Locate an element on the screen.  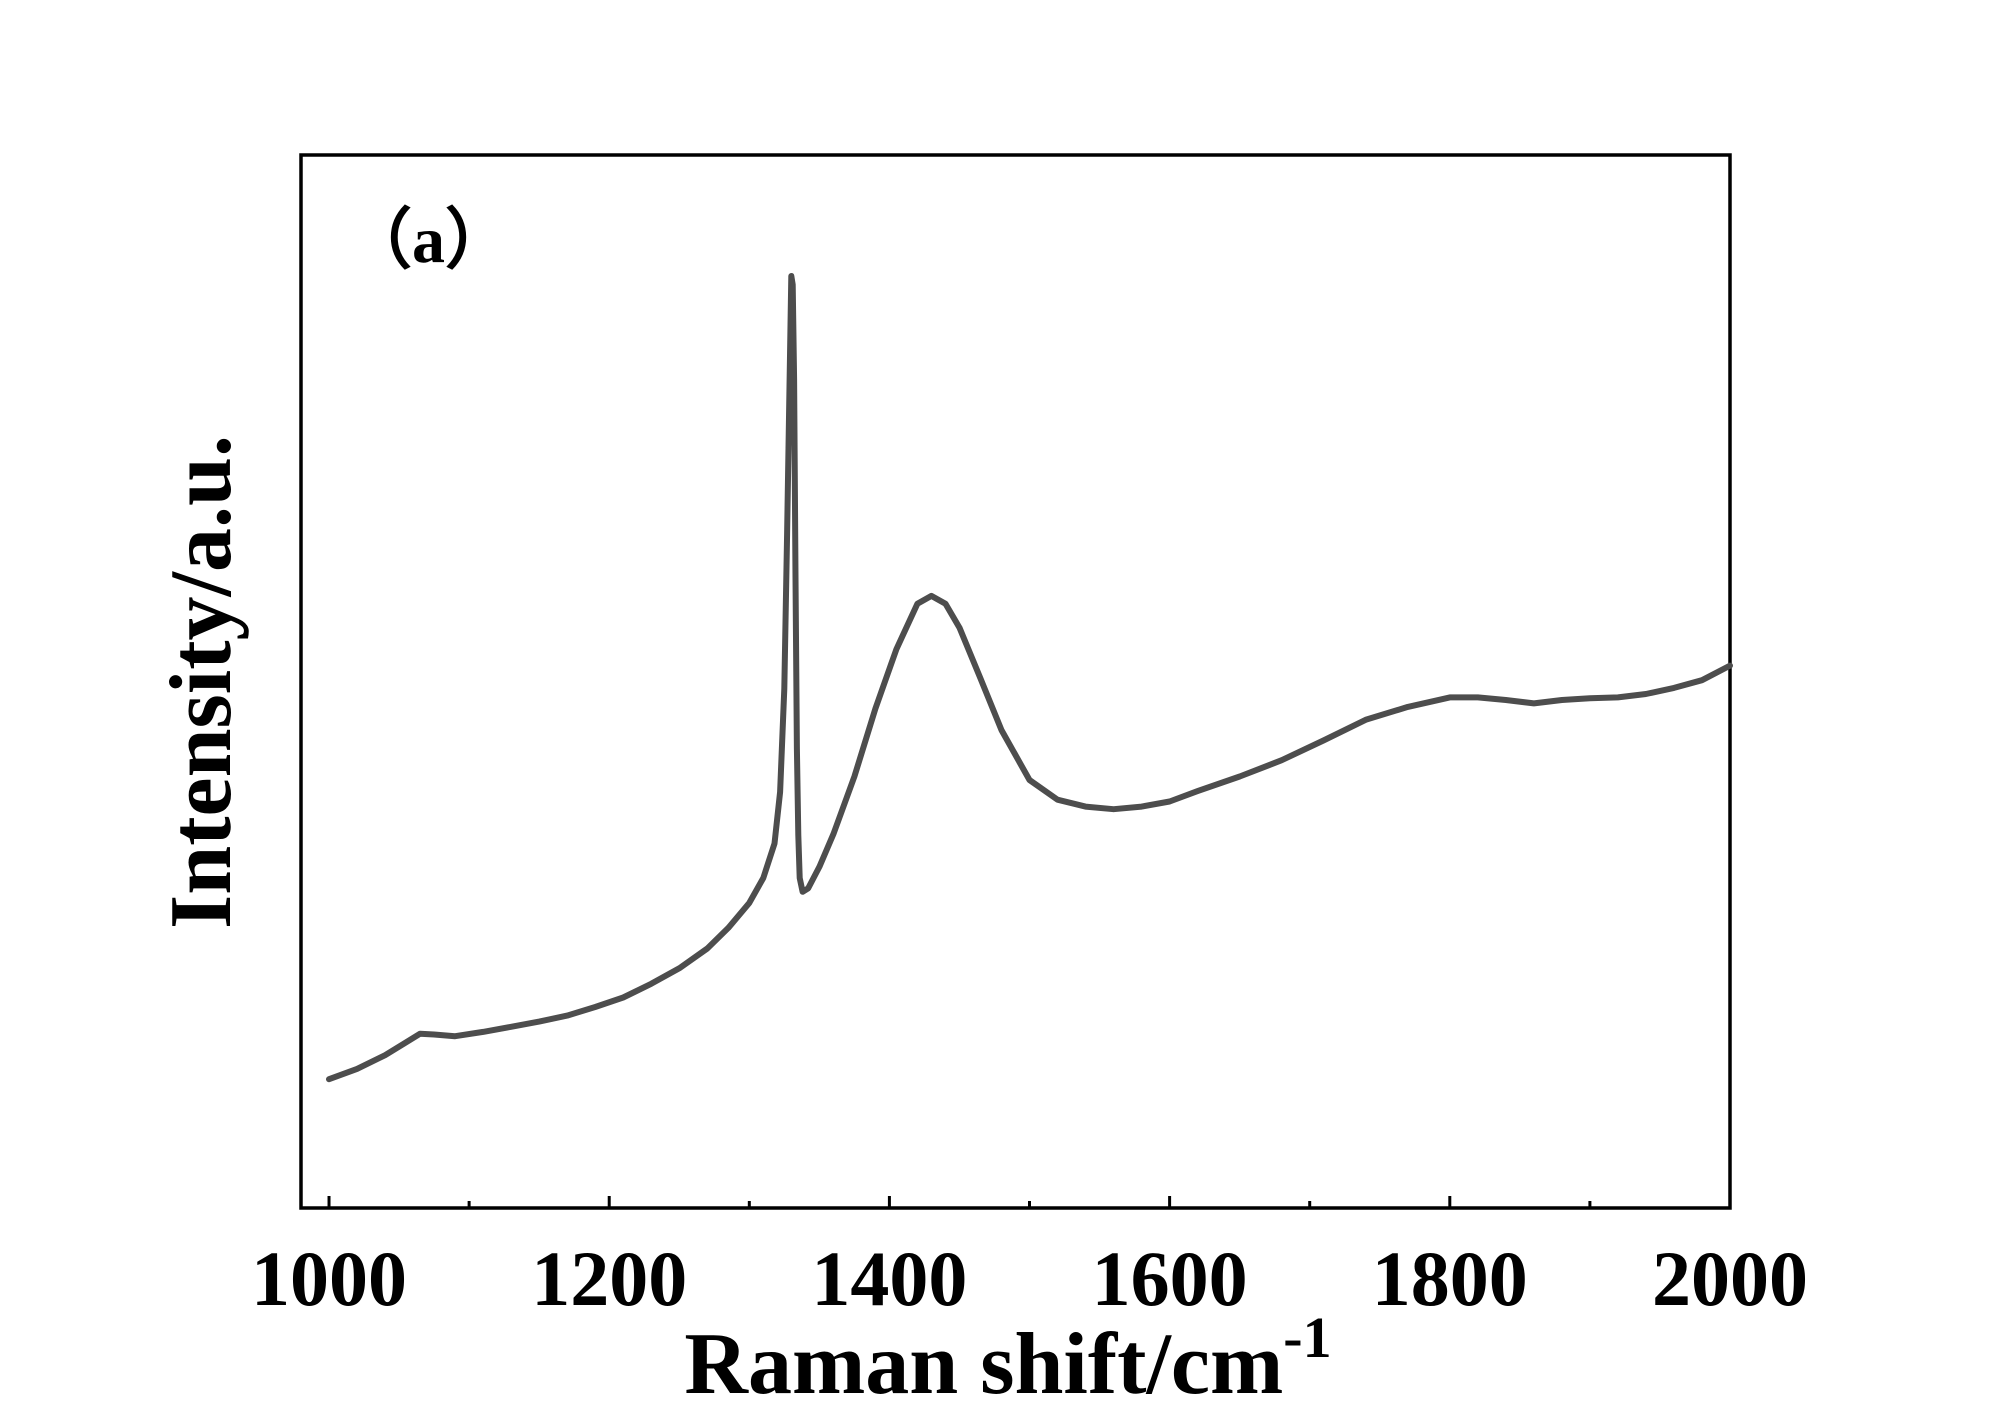
y-axis-title: Intensity/a.u. is located at coordinates (201, 682).